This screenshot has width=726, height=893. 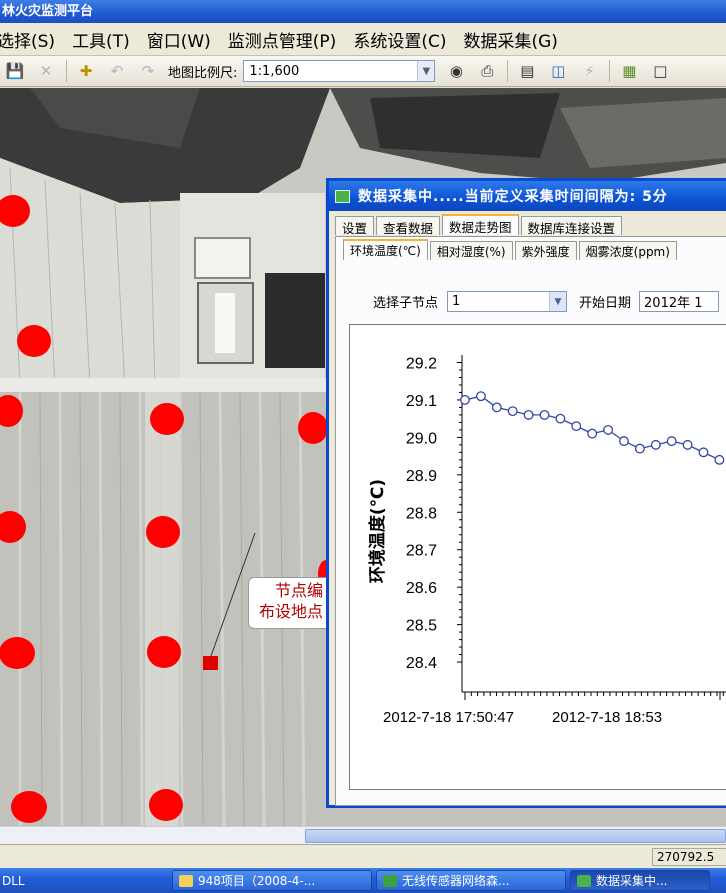 I want to click on tab-trend-chart: 数据走势图, so click(x=480, y=224).